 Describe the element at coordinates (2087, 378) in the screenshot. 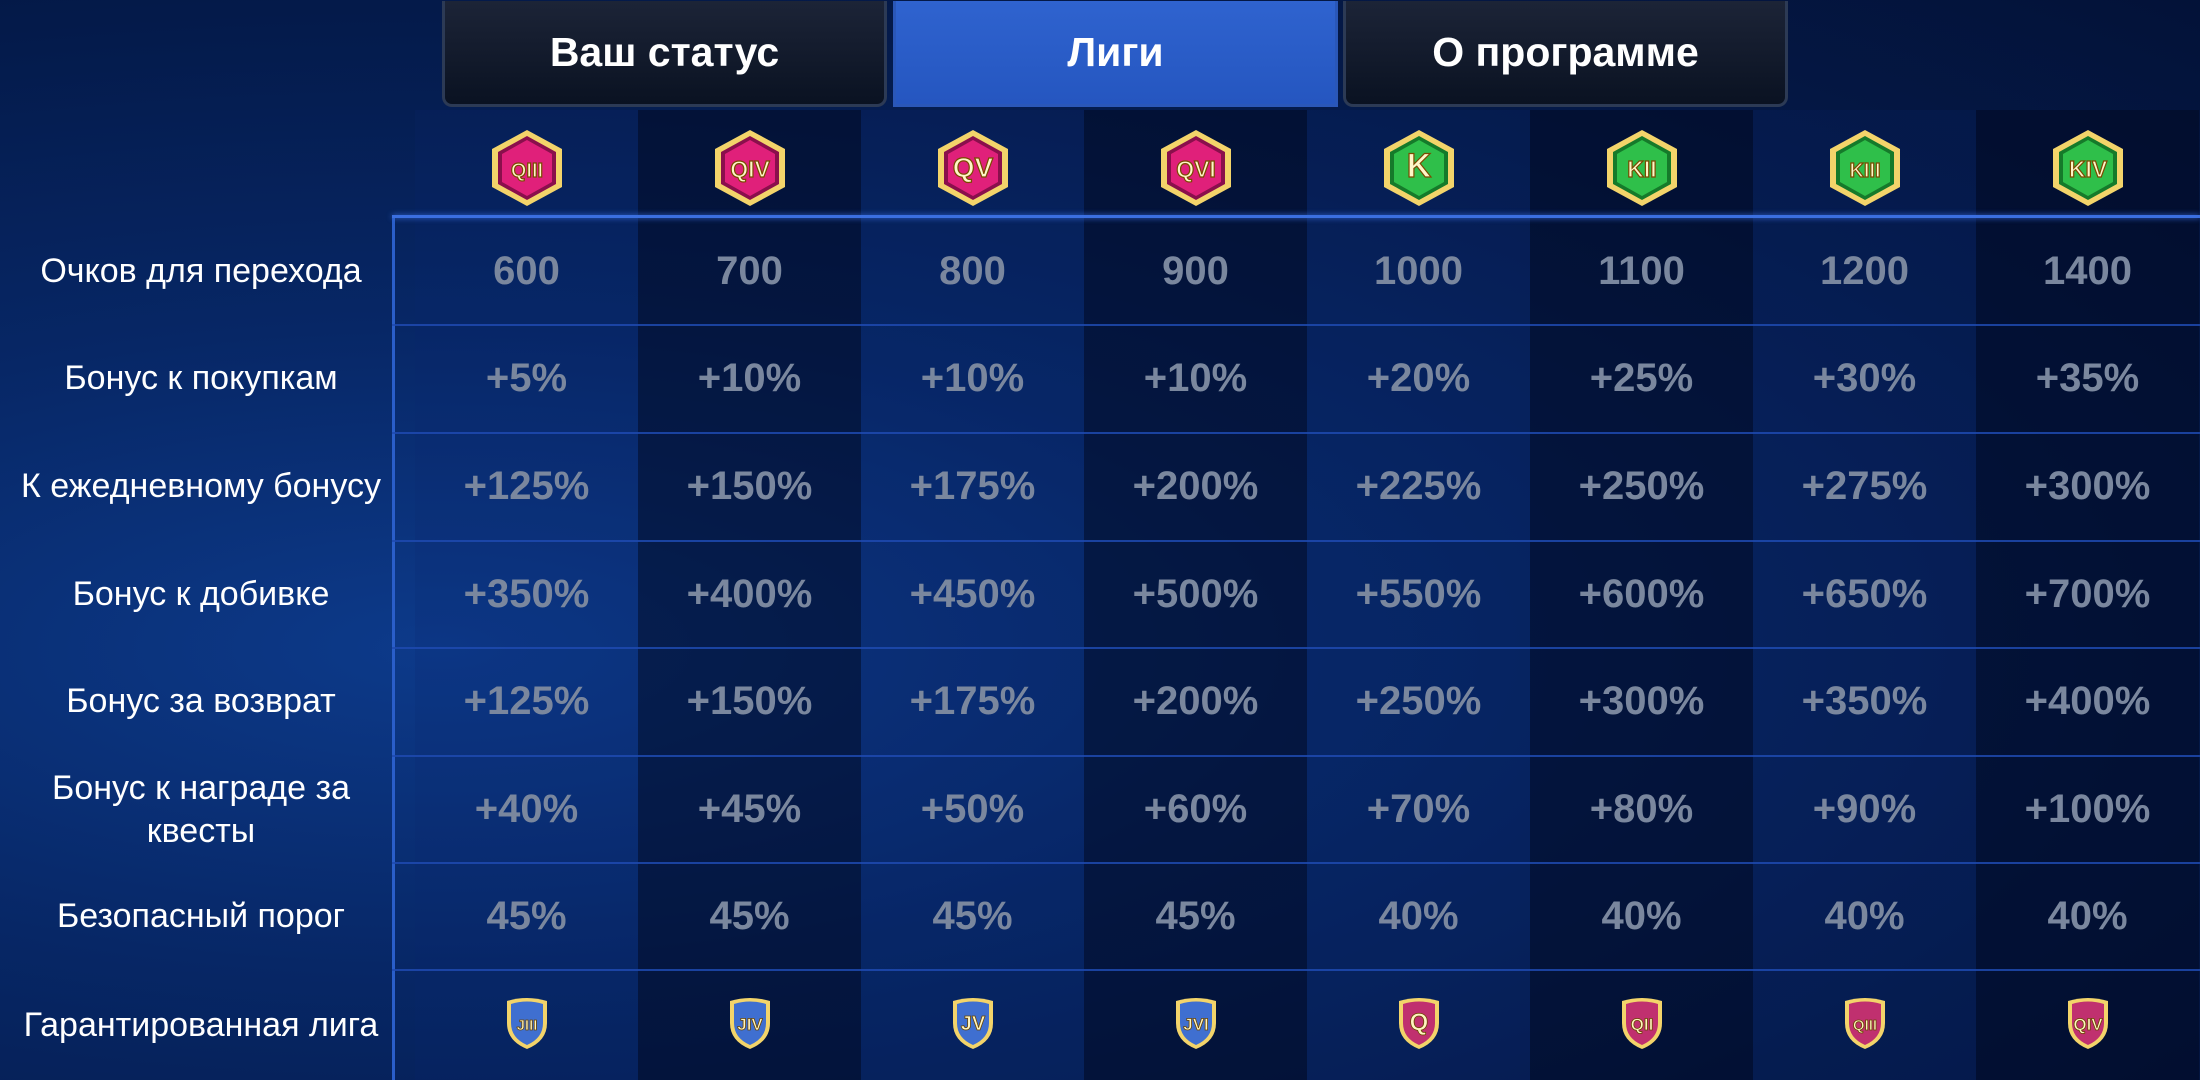

I see `table-cell: +35%` at that location.